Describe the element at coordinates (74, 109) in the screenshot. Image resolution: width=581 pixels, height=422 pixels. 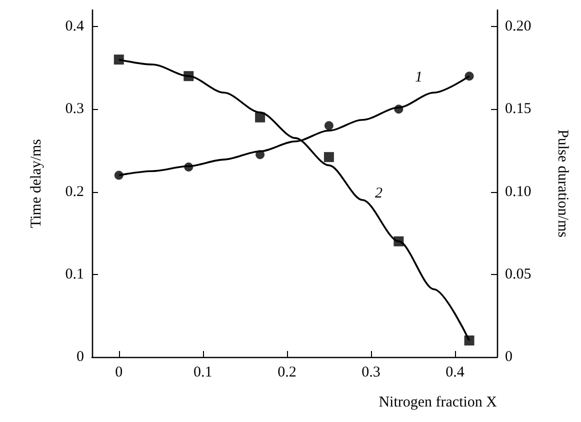
I see `y-tick-label: 0.3` at that location.